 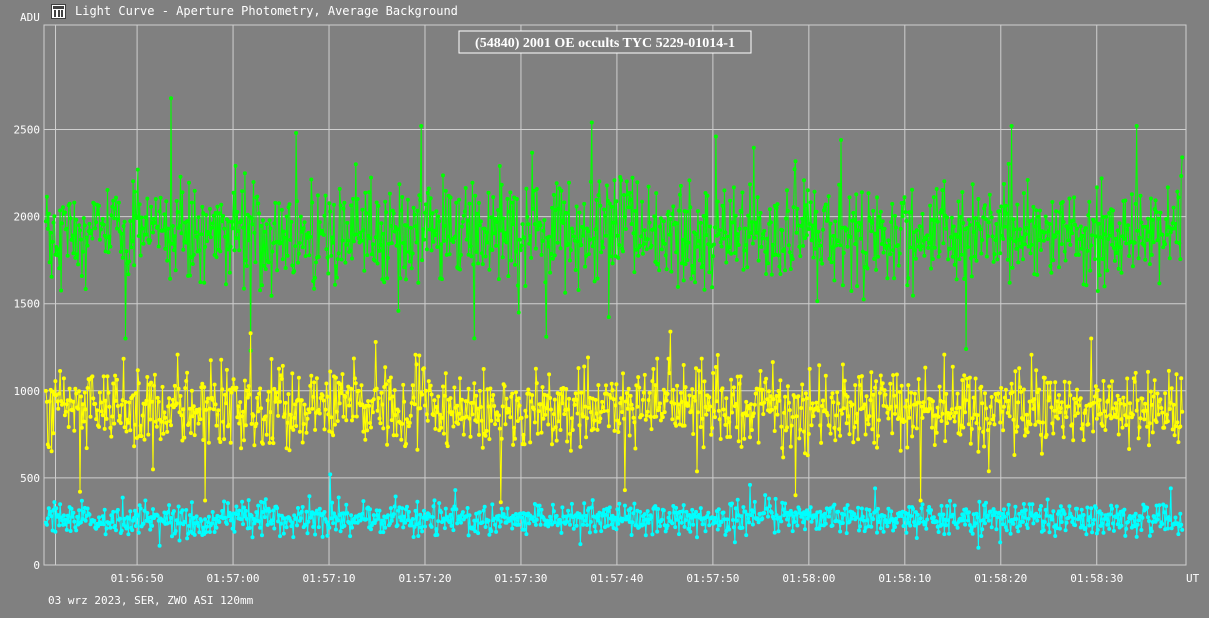 I want to click on light-curve-app-icon, so click(x=58, y=11).